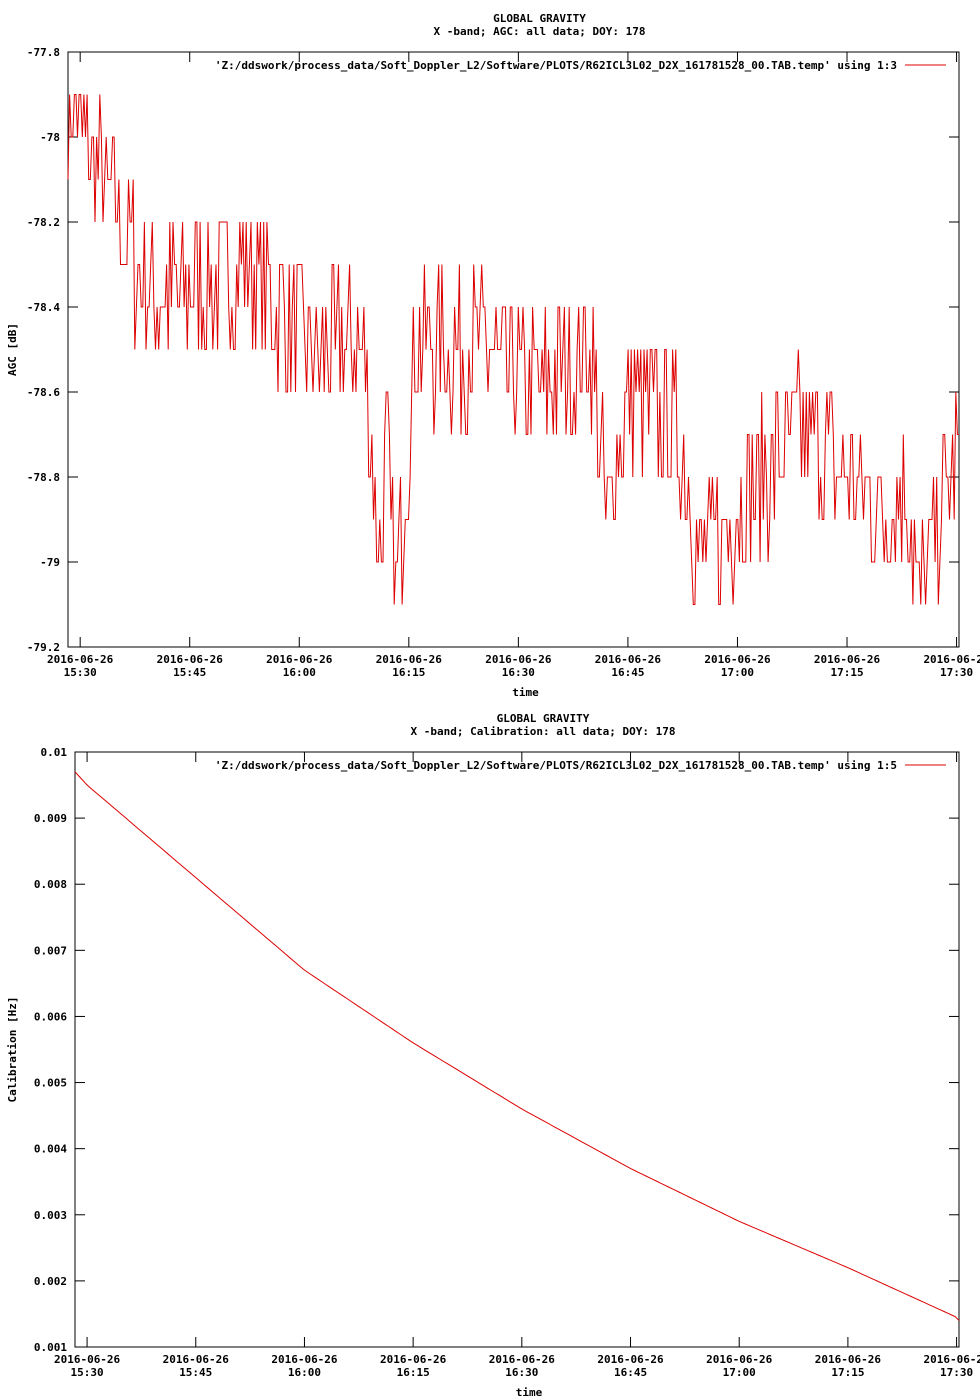  What do you see at coordinates (50, 884) in the screenshot?
I see `y-tick-label: 0.008` at bounding box center [50, 884].